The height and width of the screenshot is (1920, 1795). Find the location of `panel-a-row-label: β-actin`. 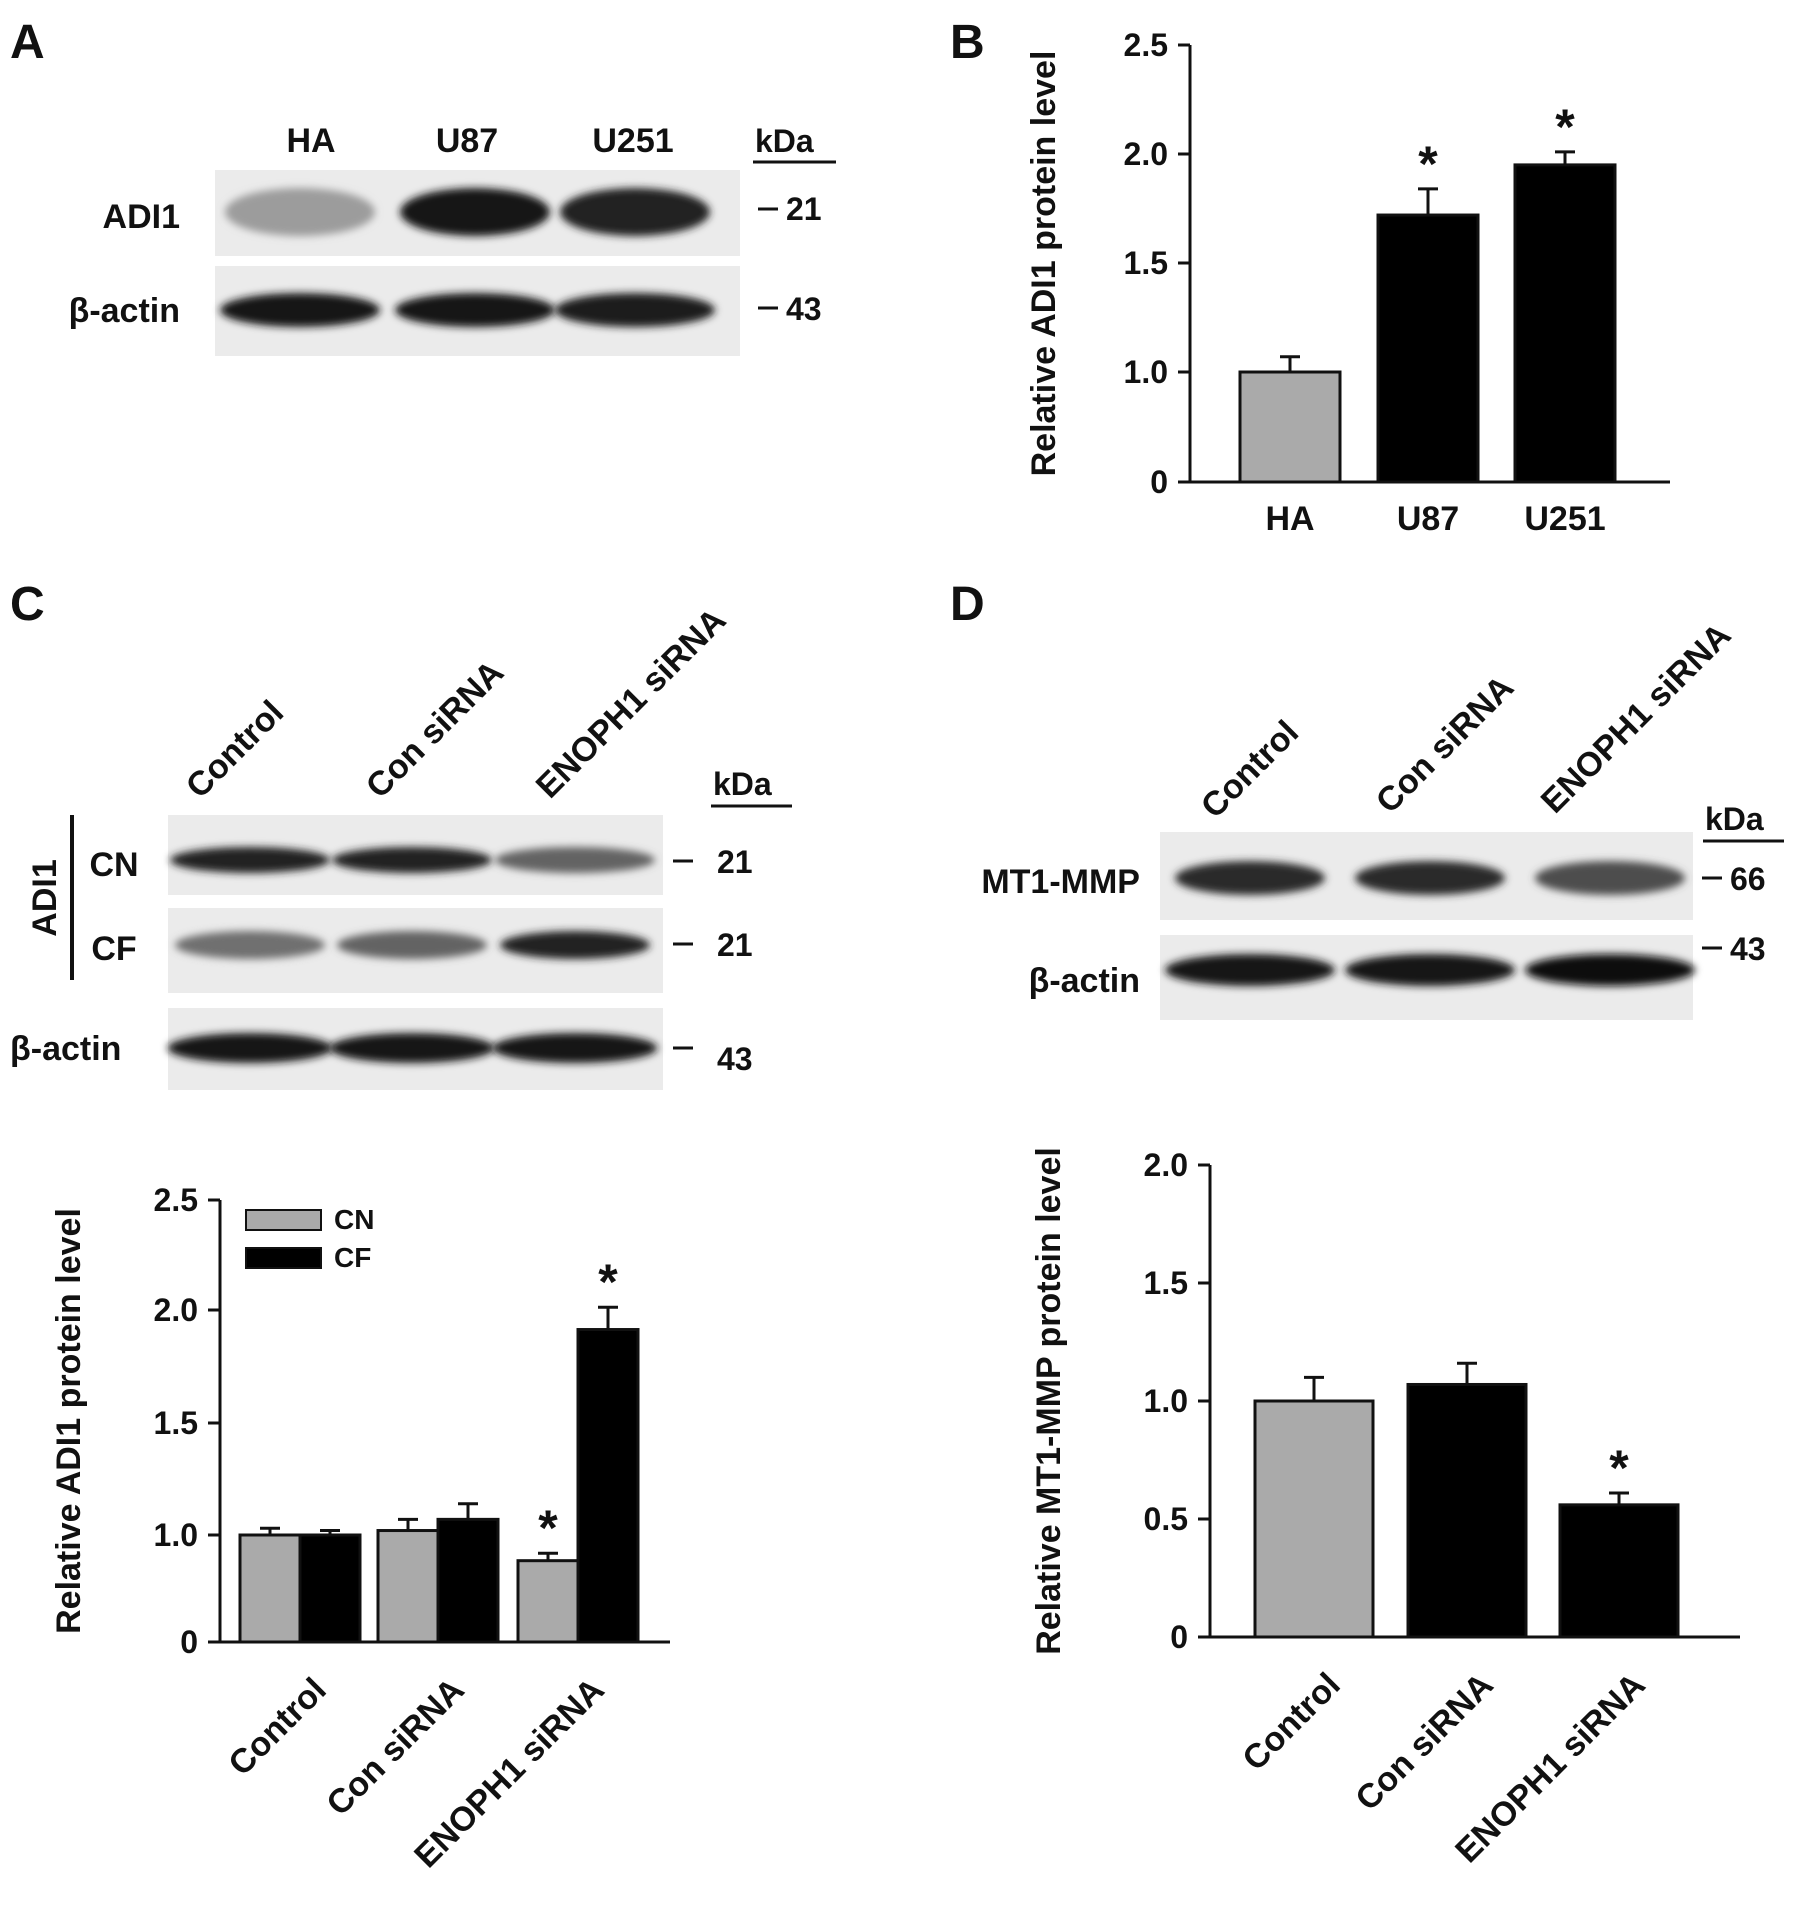

panel-a-row-label: β-actin is located at coordinates (124, 311).